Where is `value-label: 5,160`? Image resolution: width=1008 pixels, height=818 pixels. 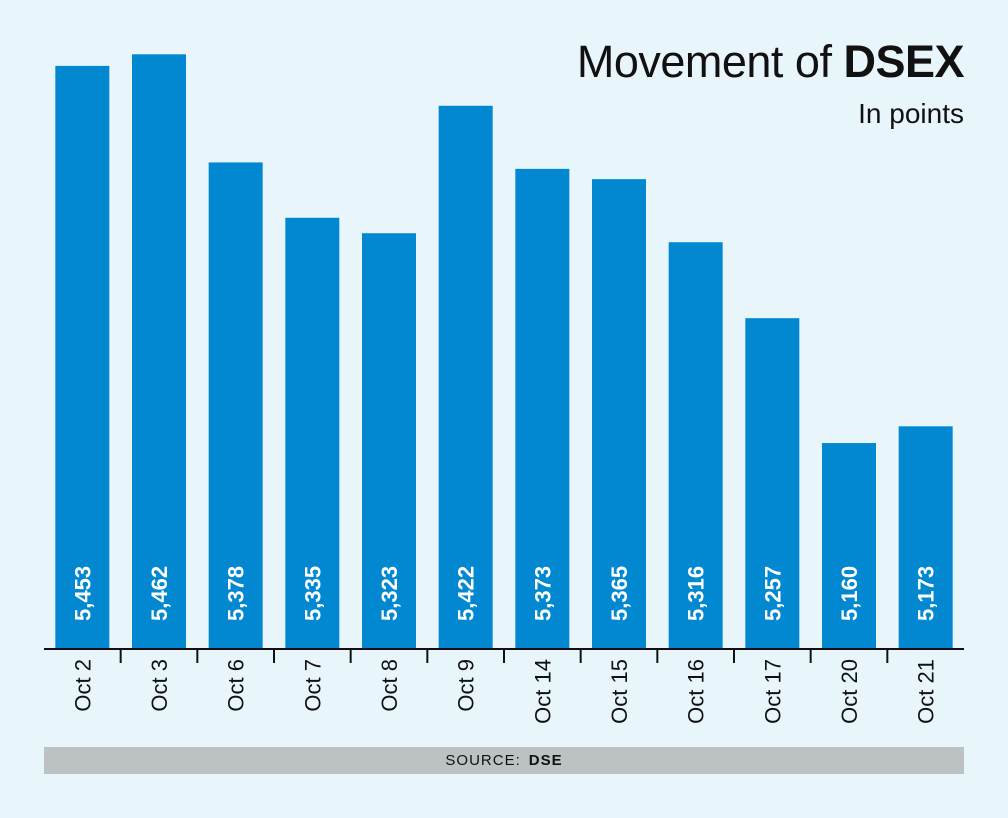 value-label: 5,160 is located at coordinates (849, 593).